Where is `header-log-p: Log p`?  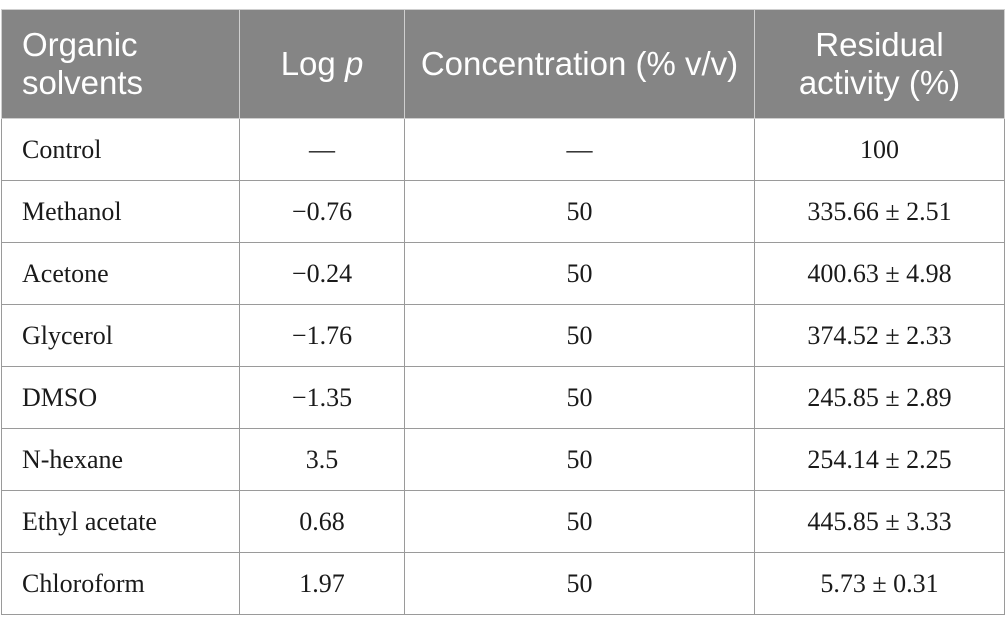 header-log-p: Log p is located at coordinates (322, 64).